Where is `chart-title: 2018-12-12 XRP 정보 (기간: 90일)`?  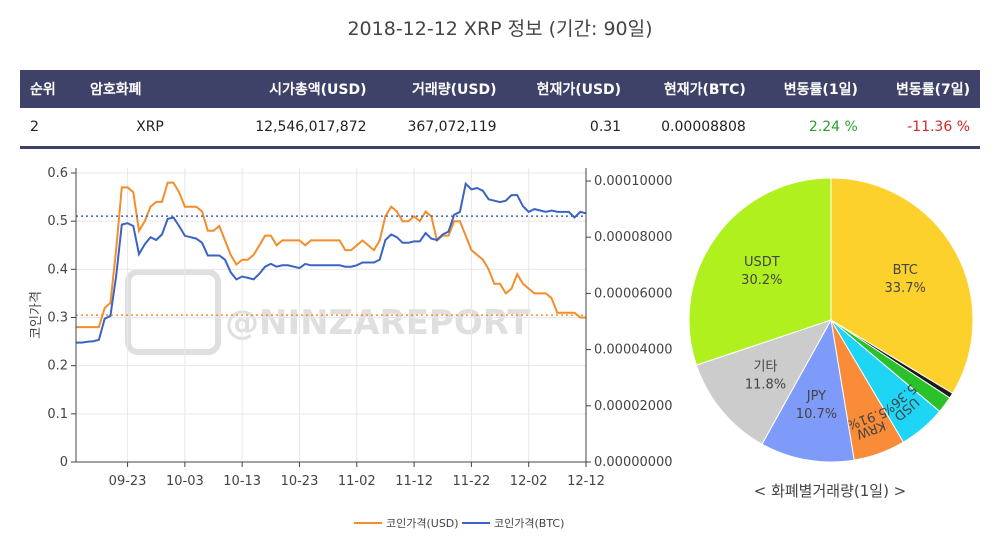
chart-title: 2018-12-12 XRP 정보 (기간: 90일) is located at coordinates (500, 29).